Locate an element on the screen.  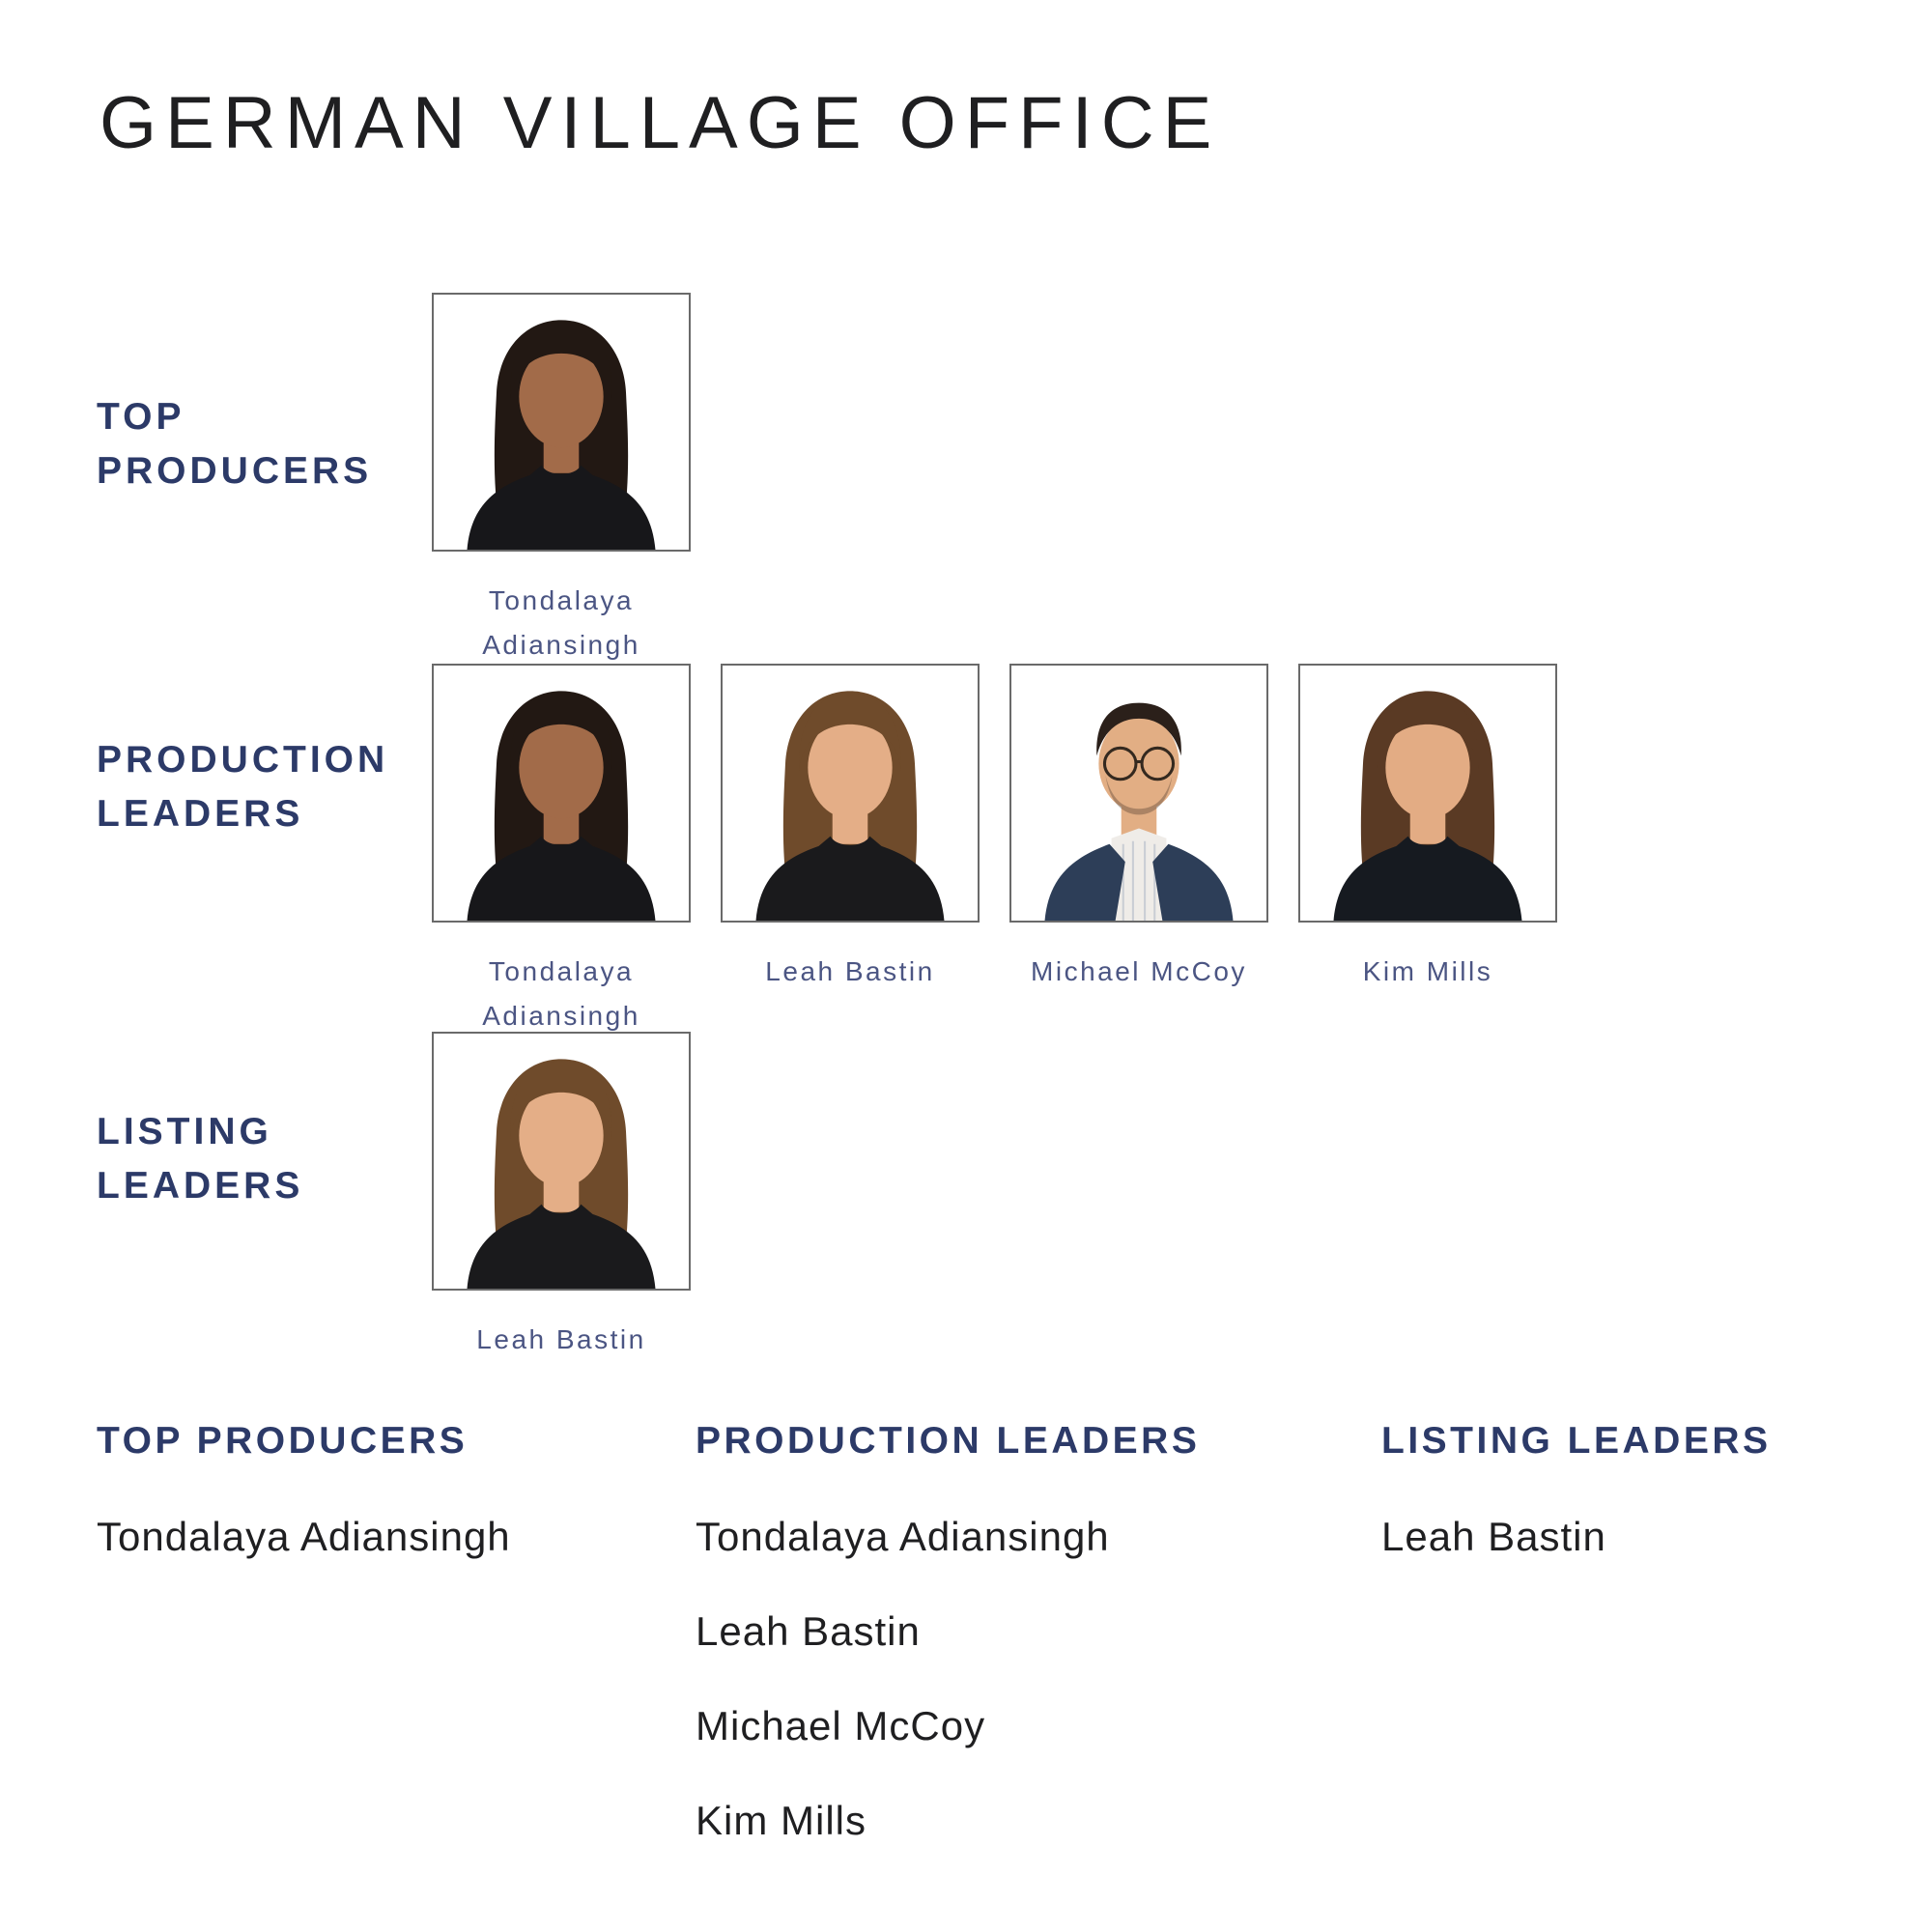
summary-name: Kim Mills is located at coordinates (781, 1820).